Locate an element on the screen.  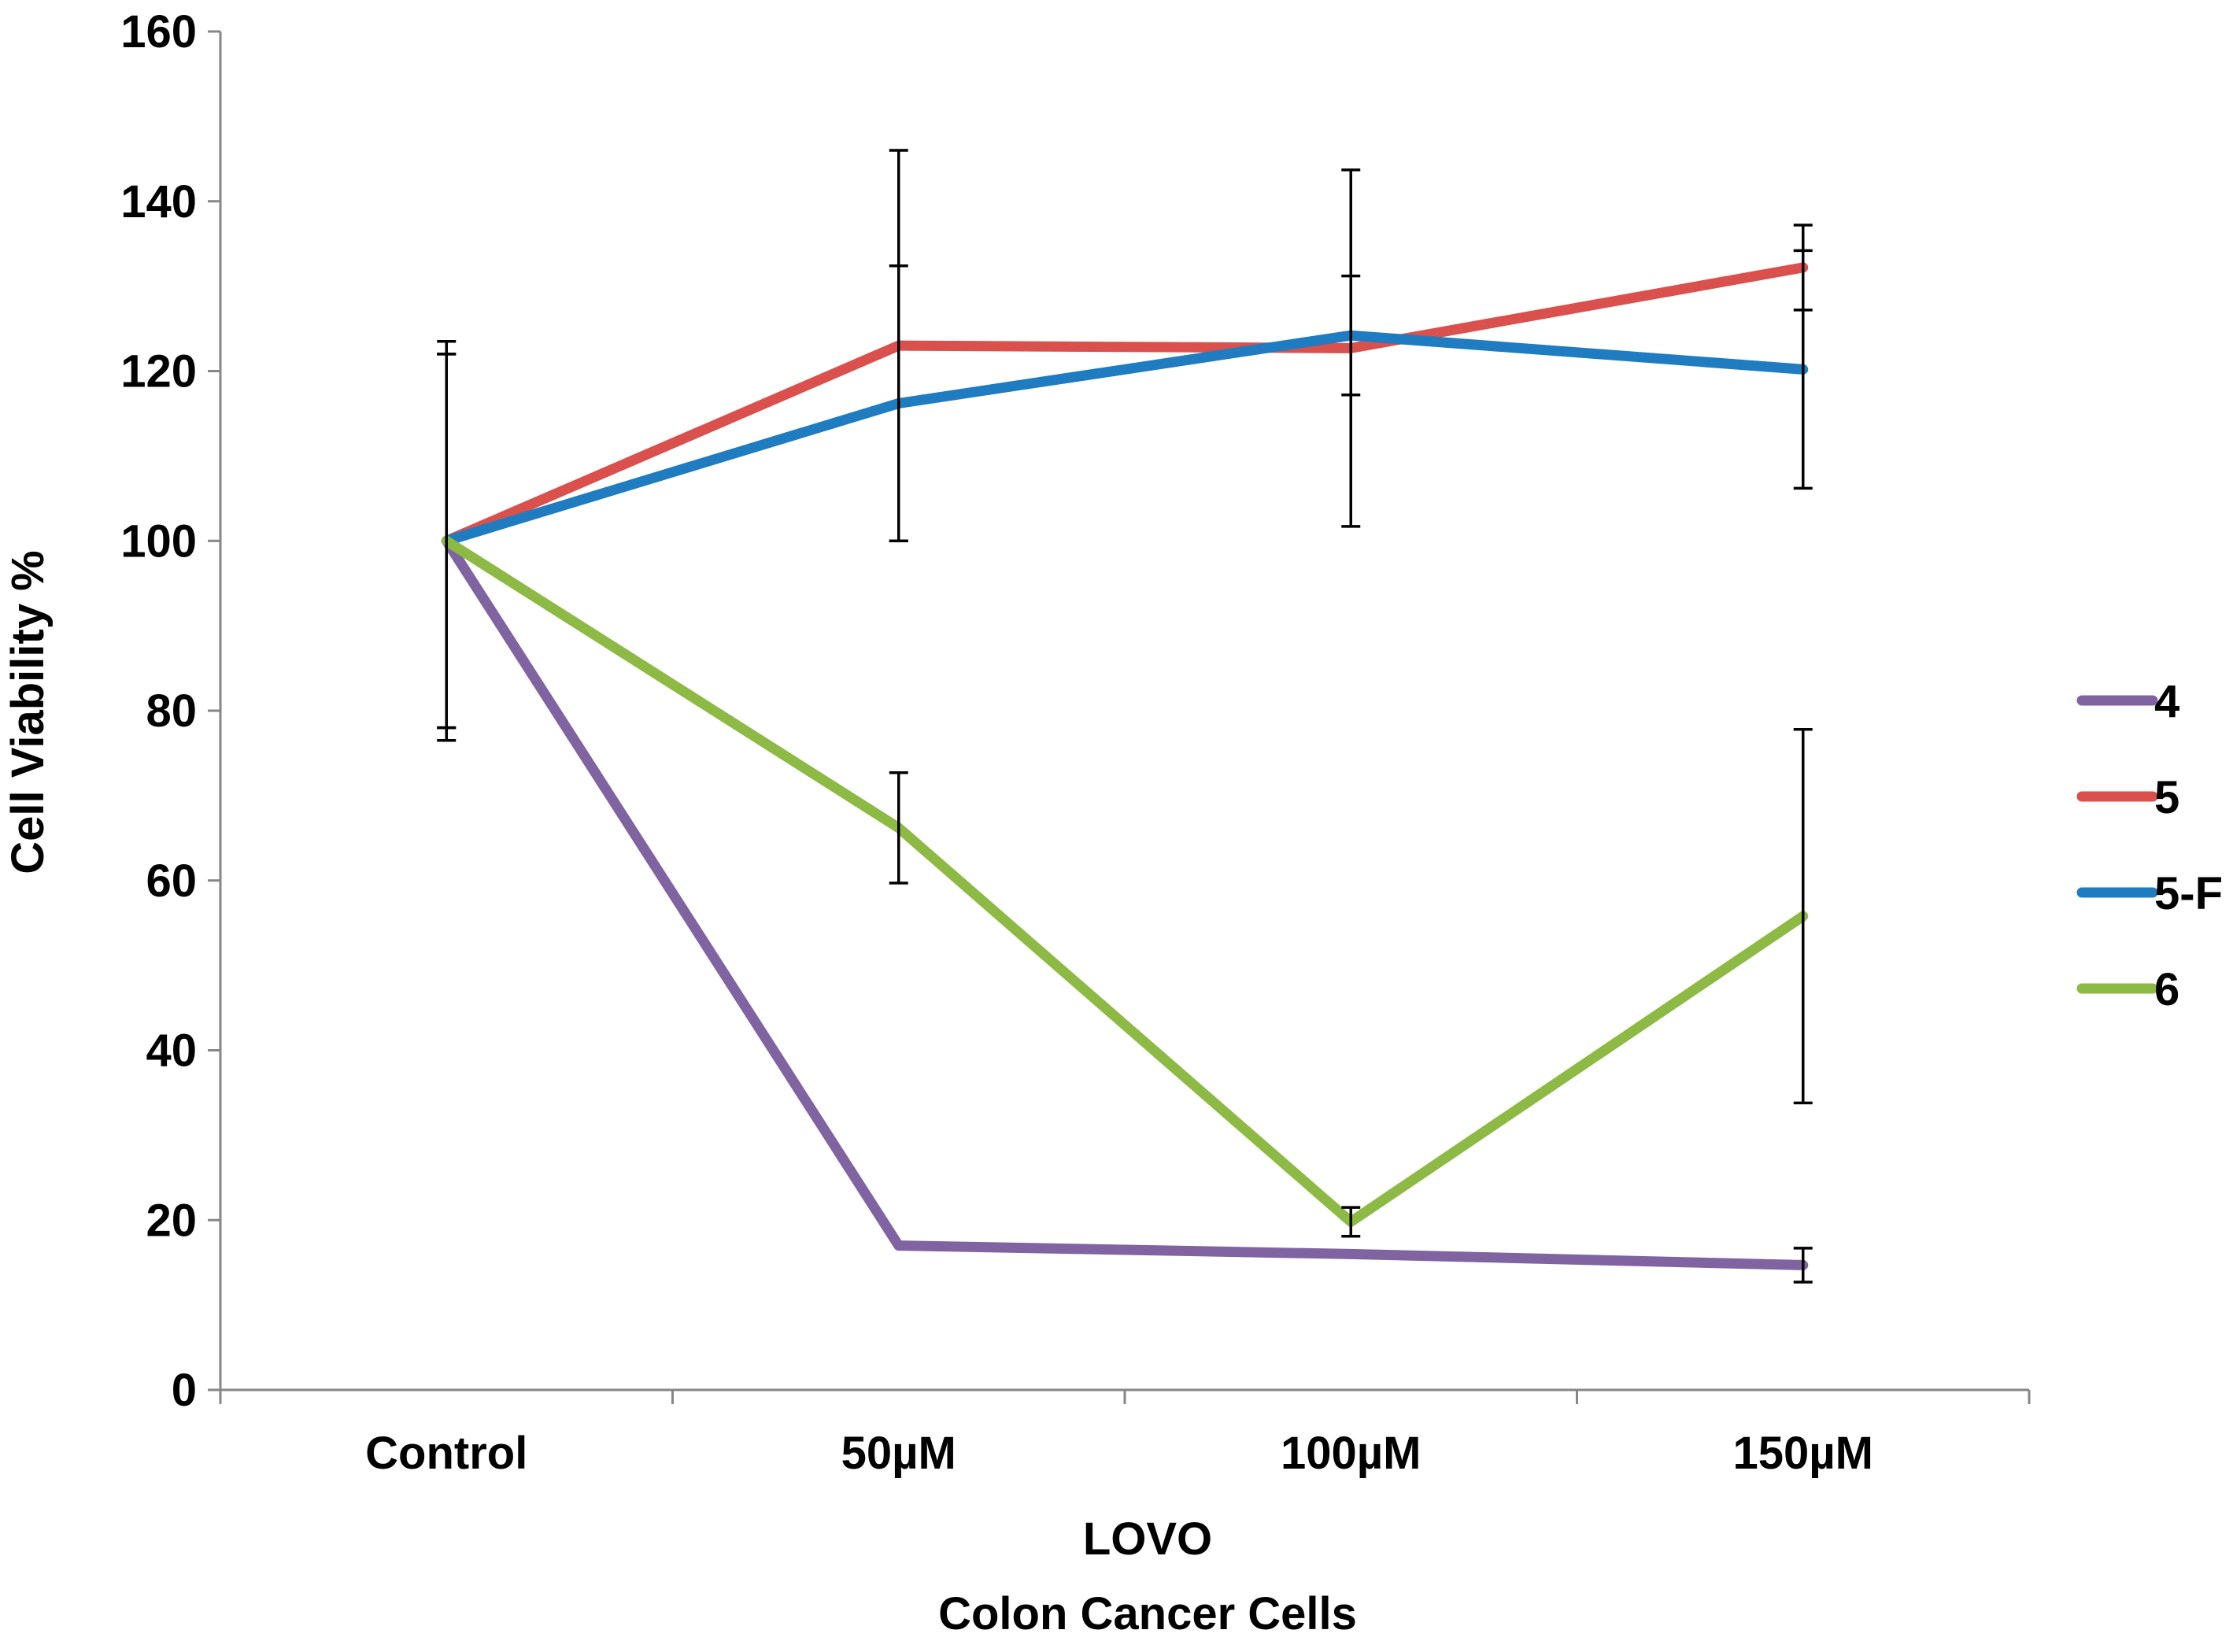
x-tick-label: 150µM is located at coordinates (1802, 1454).